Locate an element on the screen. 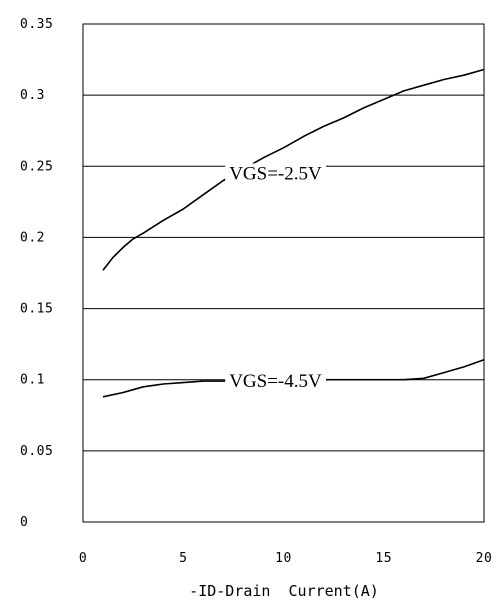 This screenshot has height=605, width=496. x-tick-label: 0 is located at coordinates (83, 558).